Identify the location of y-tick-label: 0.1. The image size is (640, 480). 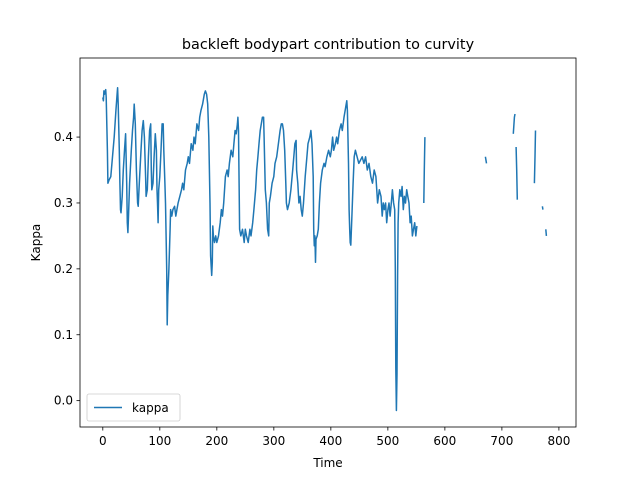
(63, 335).